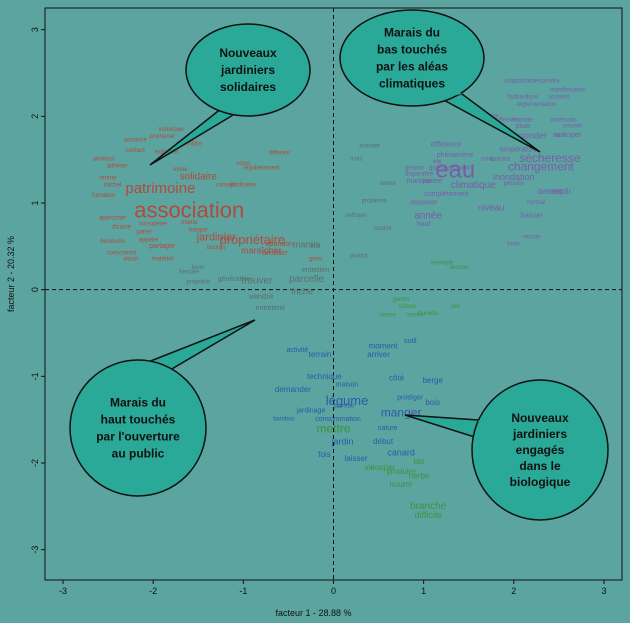  What do you see at coordinates (518, 82) in the screenshot?
I see `word-label: adaptation` at bounding box center [518, 82].